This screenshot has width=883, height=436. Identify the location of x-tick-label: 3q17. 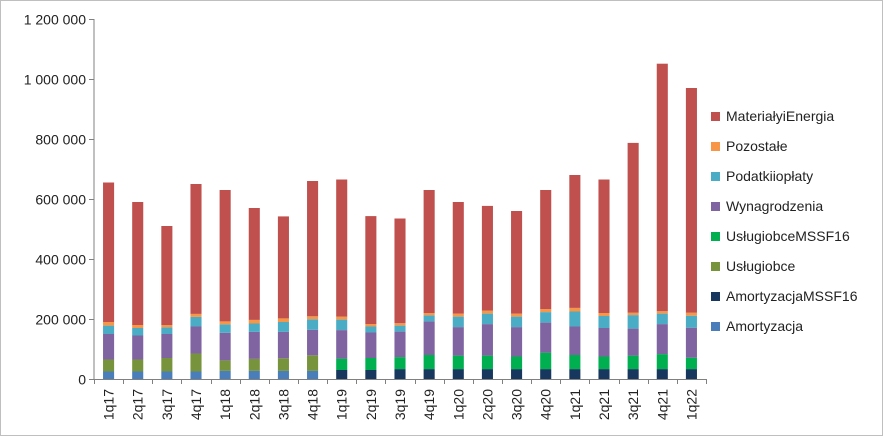
(167, 404).